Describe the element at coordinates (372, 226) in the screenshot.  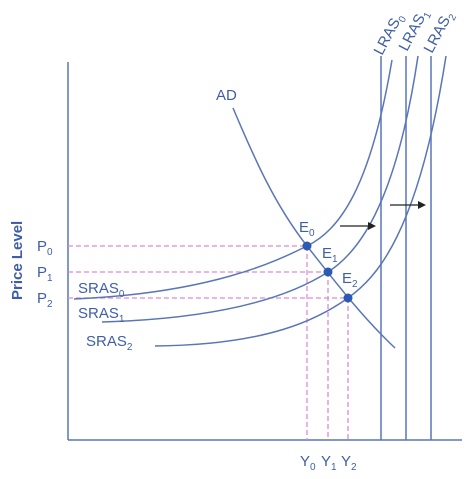
I see `shift-arrow-1-head` at that location.